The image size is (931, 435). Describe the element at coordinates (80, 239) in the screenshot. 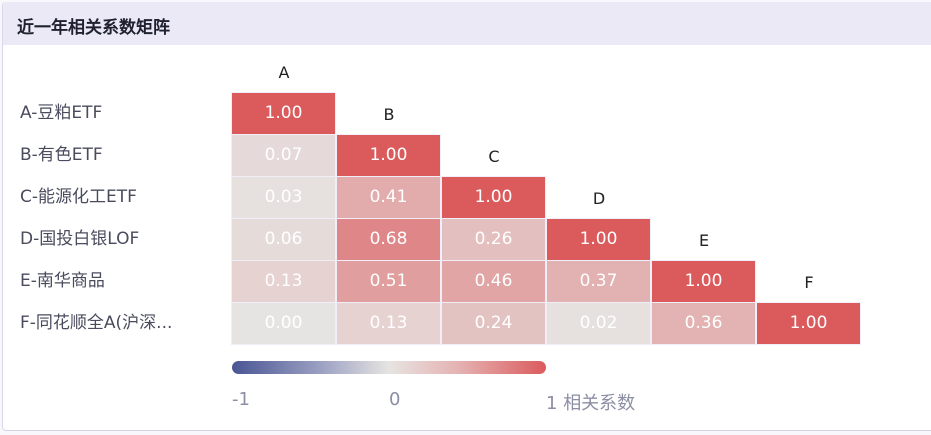

I see `row-label-d: D-国投白银LOF` at that location.